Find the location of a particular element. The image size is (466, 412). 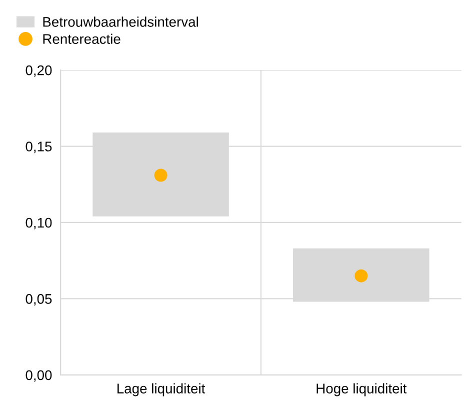

y-tick-label: 0,20 is located at coordinates (39, 71).